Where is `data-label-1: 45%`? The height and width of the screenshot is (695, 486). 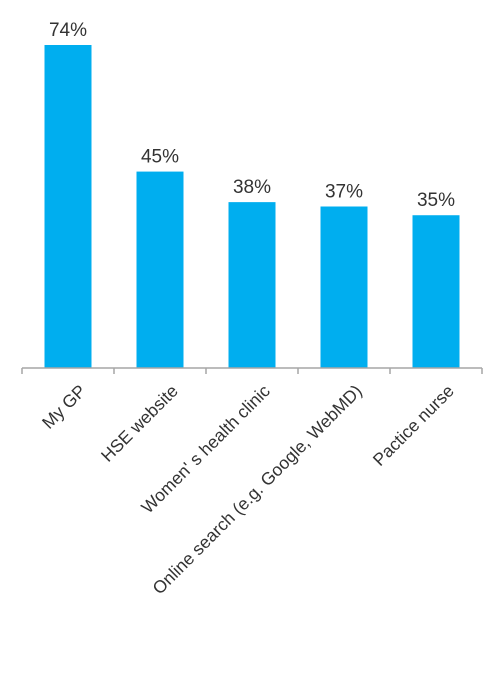 data-label-1: 45% is located at coordinates (160, 157).